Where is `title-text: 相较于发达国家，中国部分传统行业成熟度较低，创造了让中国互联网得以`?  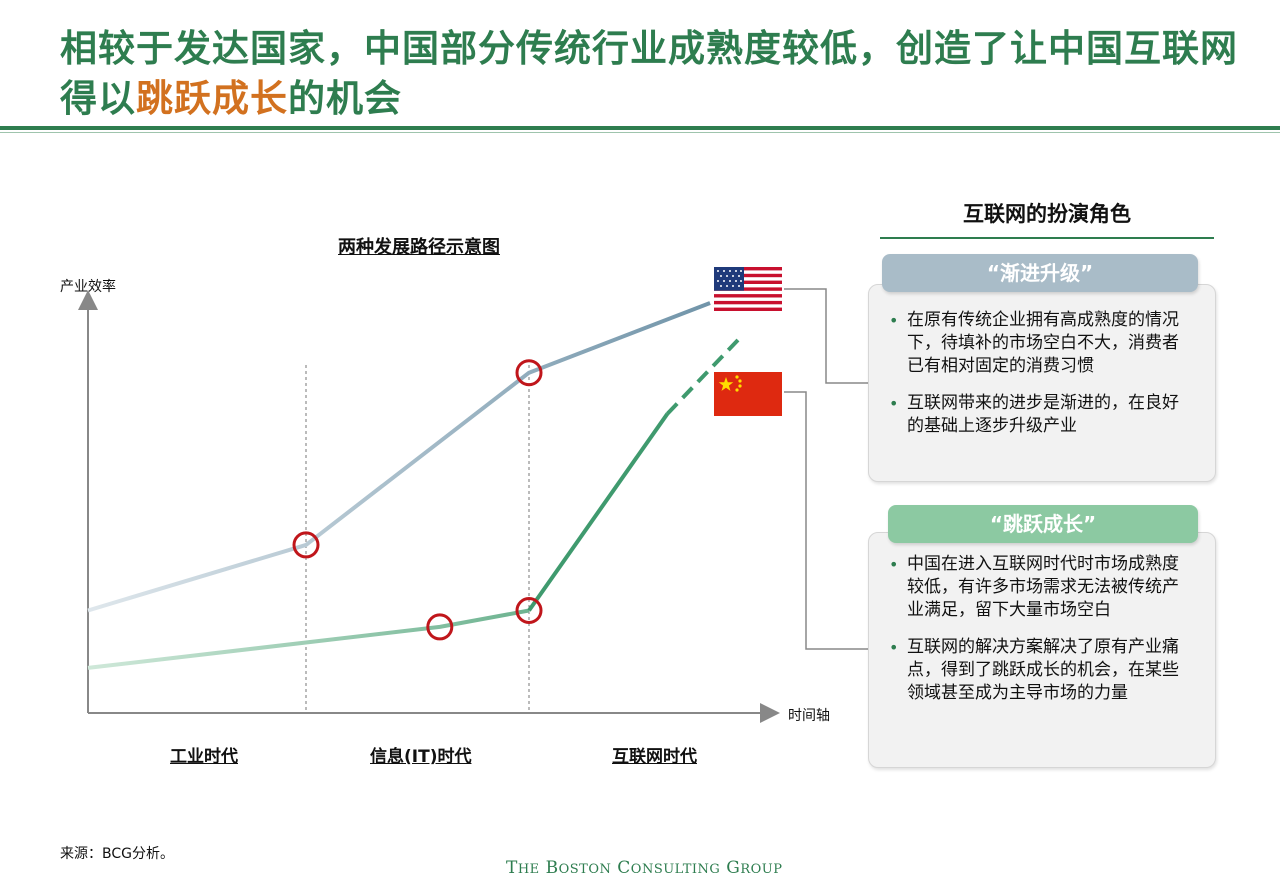
title-text: 相较于发达国家，中国部分传统行业成熟度较低，创造了让中国互联网得以 is located at coordinates (649, 73).